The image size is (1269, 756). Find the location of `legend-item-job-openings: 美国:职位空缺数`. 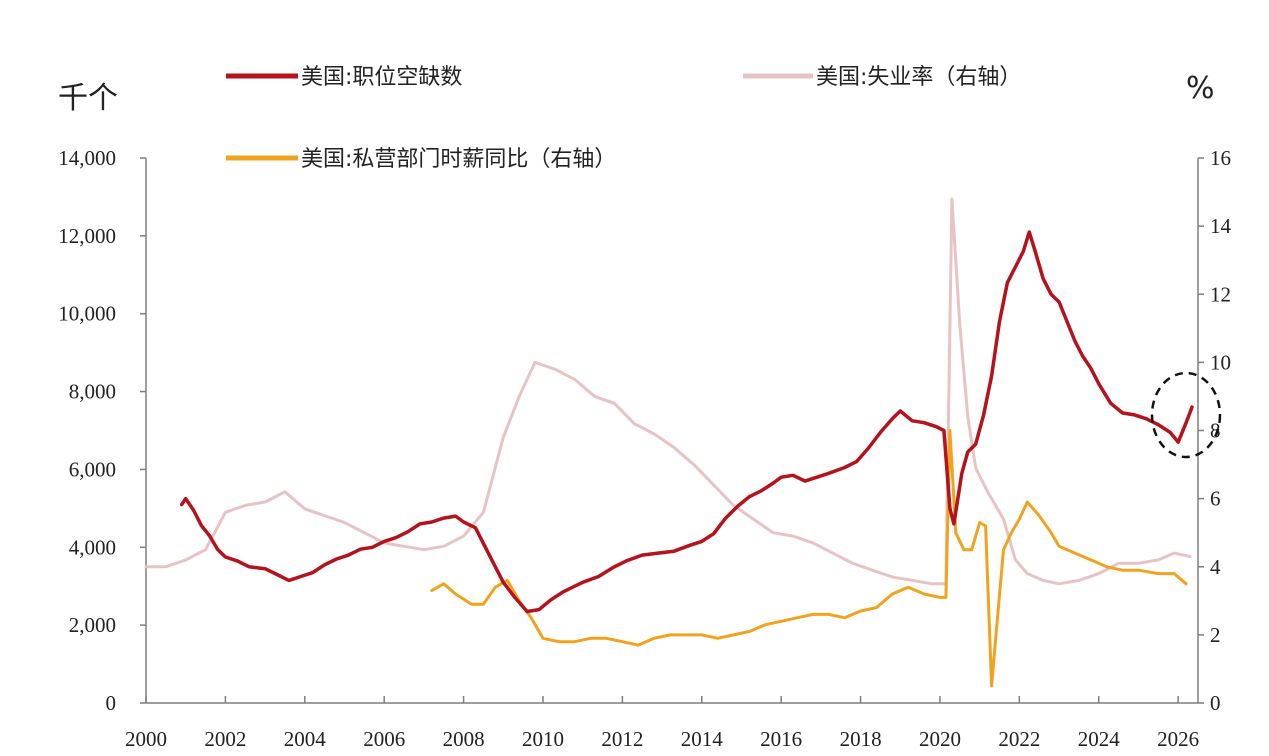

legend-item-job-openings: 美国:职位空缺数 is located at coordinates (344, 77).